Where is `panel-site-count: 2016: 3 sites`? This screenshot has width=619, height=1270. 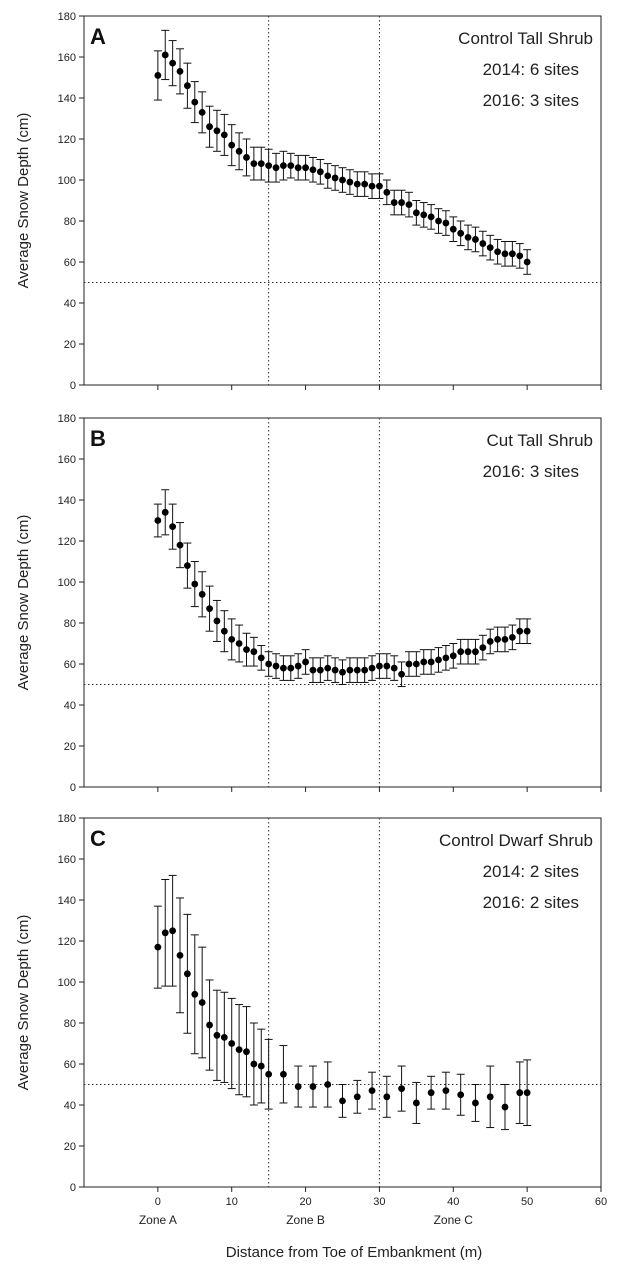
panel-site-count: 2016: 3 sites is located at coordinates (531, 471).